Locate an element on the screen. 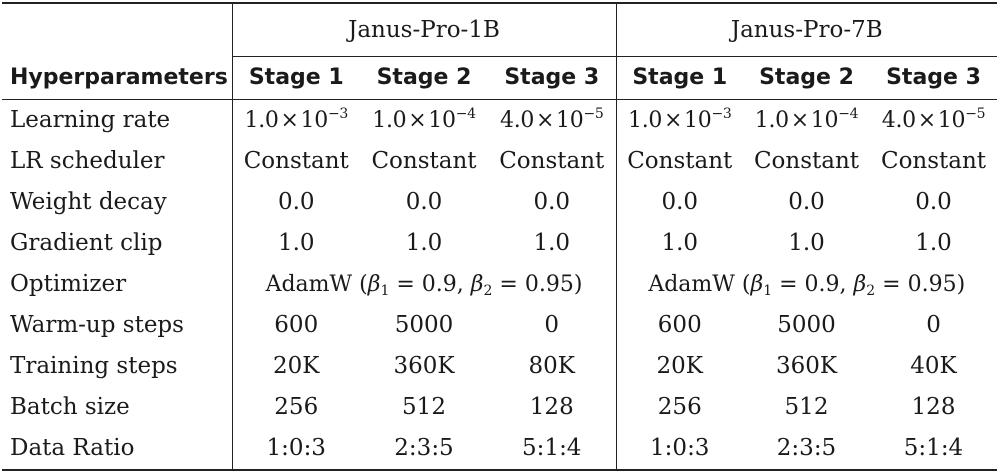 The image size is (1000, 474). row-weight-decay: Weight decay 0.0 0.0 0.0 0.0 0.0 0.0 is located at coordinates (499, 202).